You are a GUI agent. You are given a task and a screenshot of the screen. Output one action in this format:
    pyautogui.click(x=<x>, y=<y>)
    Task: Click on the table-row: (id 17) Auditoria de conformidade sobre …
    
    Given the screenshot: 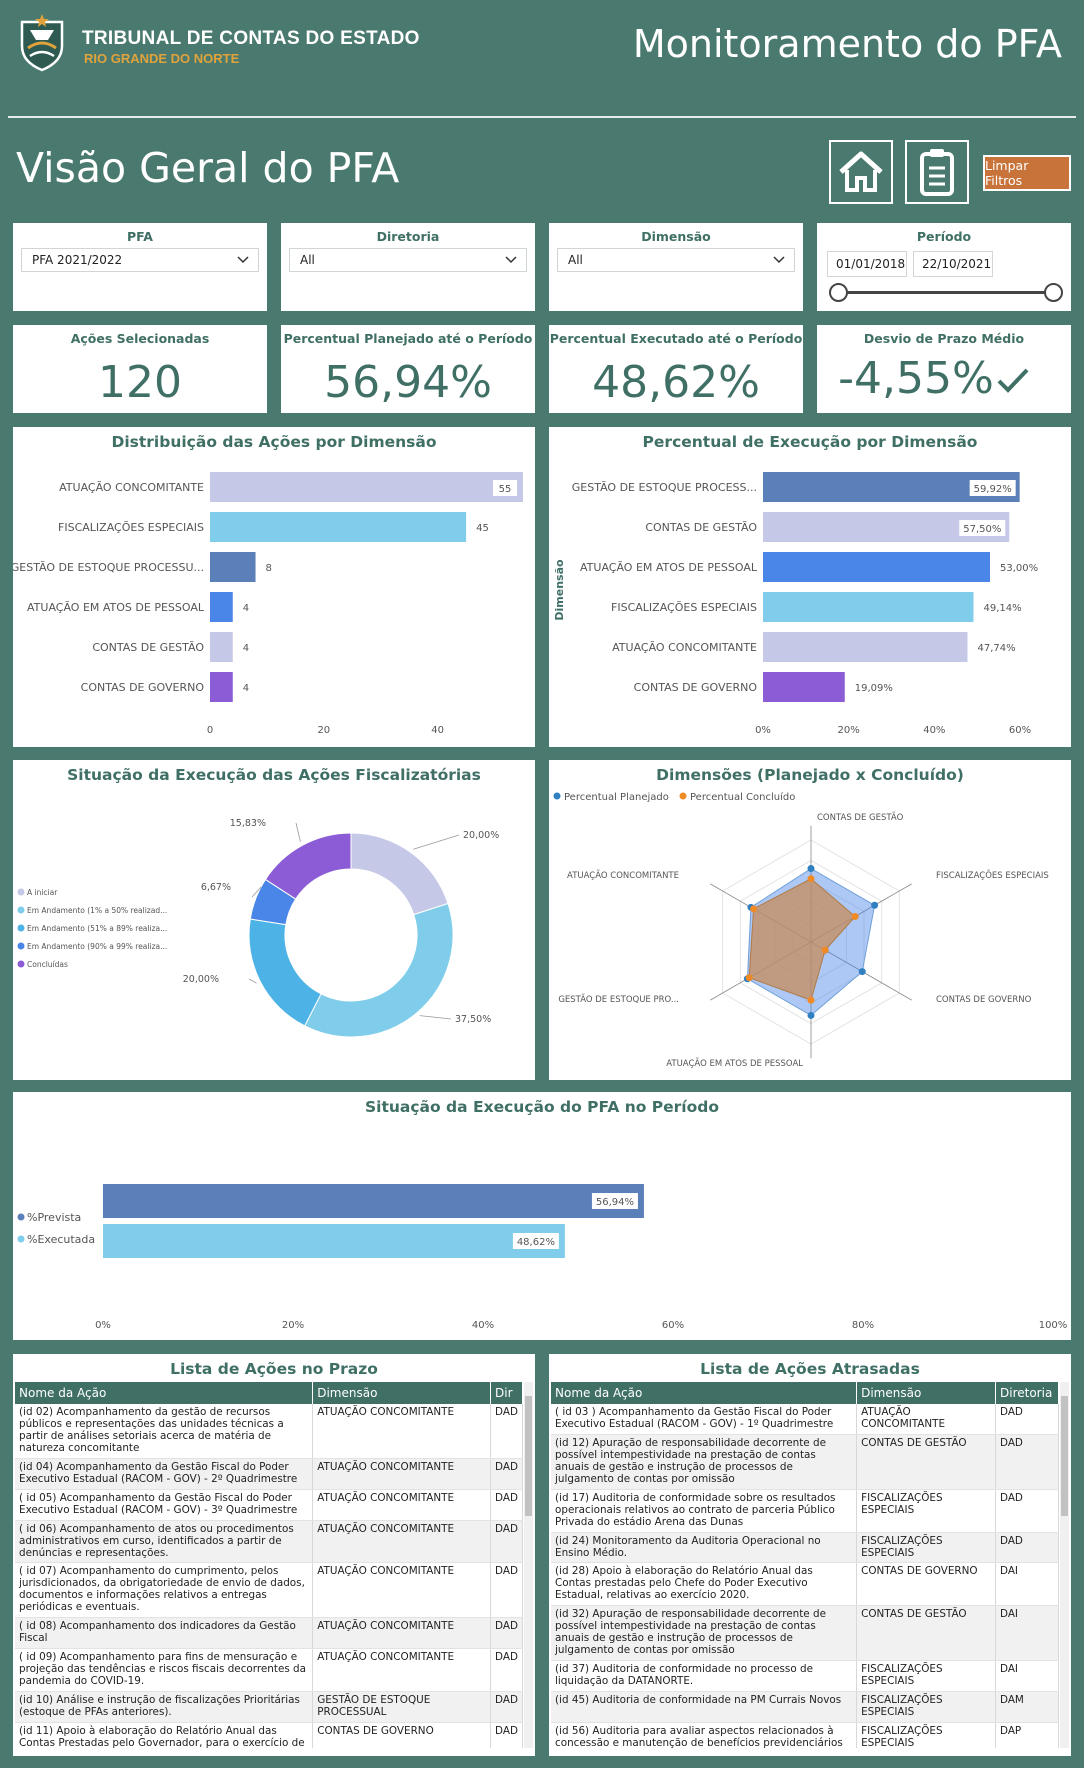 What is the action you would take?
    pyautogui.click(x=805, y=1511)
    